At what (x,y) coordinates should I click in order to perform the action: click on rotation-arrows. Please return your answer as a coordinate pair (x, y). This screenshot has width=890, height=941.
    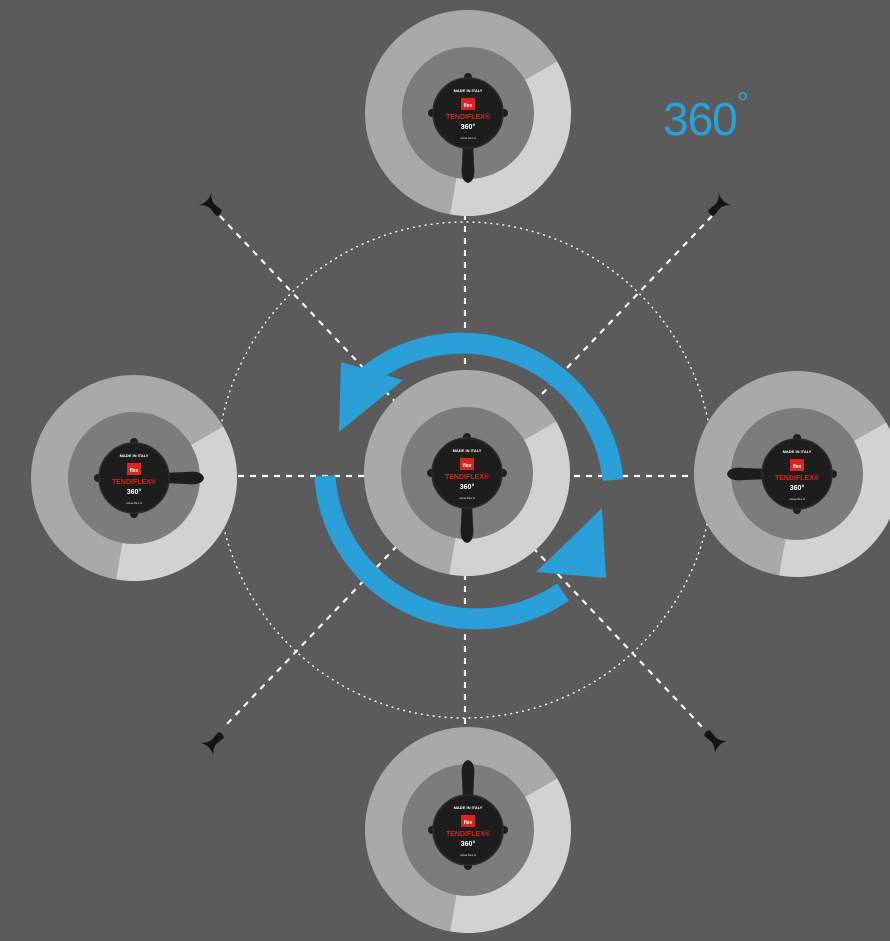
    Looking at the image, I should click on (469, 481).